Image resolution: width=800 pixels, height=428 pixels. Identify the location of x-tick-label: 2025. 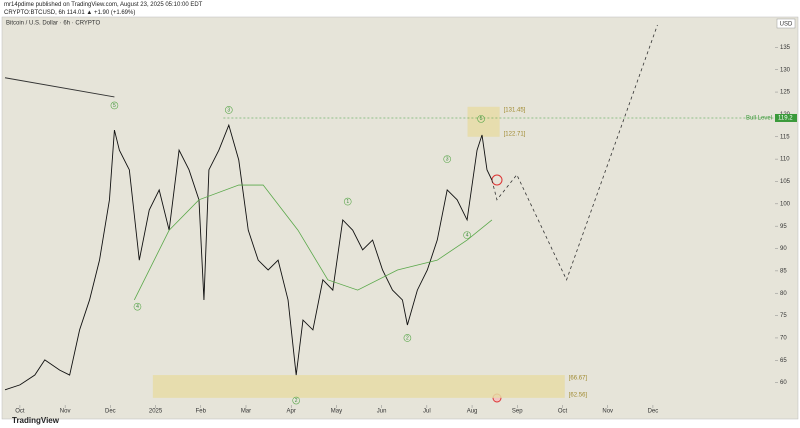
(156, 412).